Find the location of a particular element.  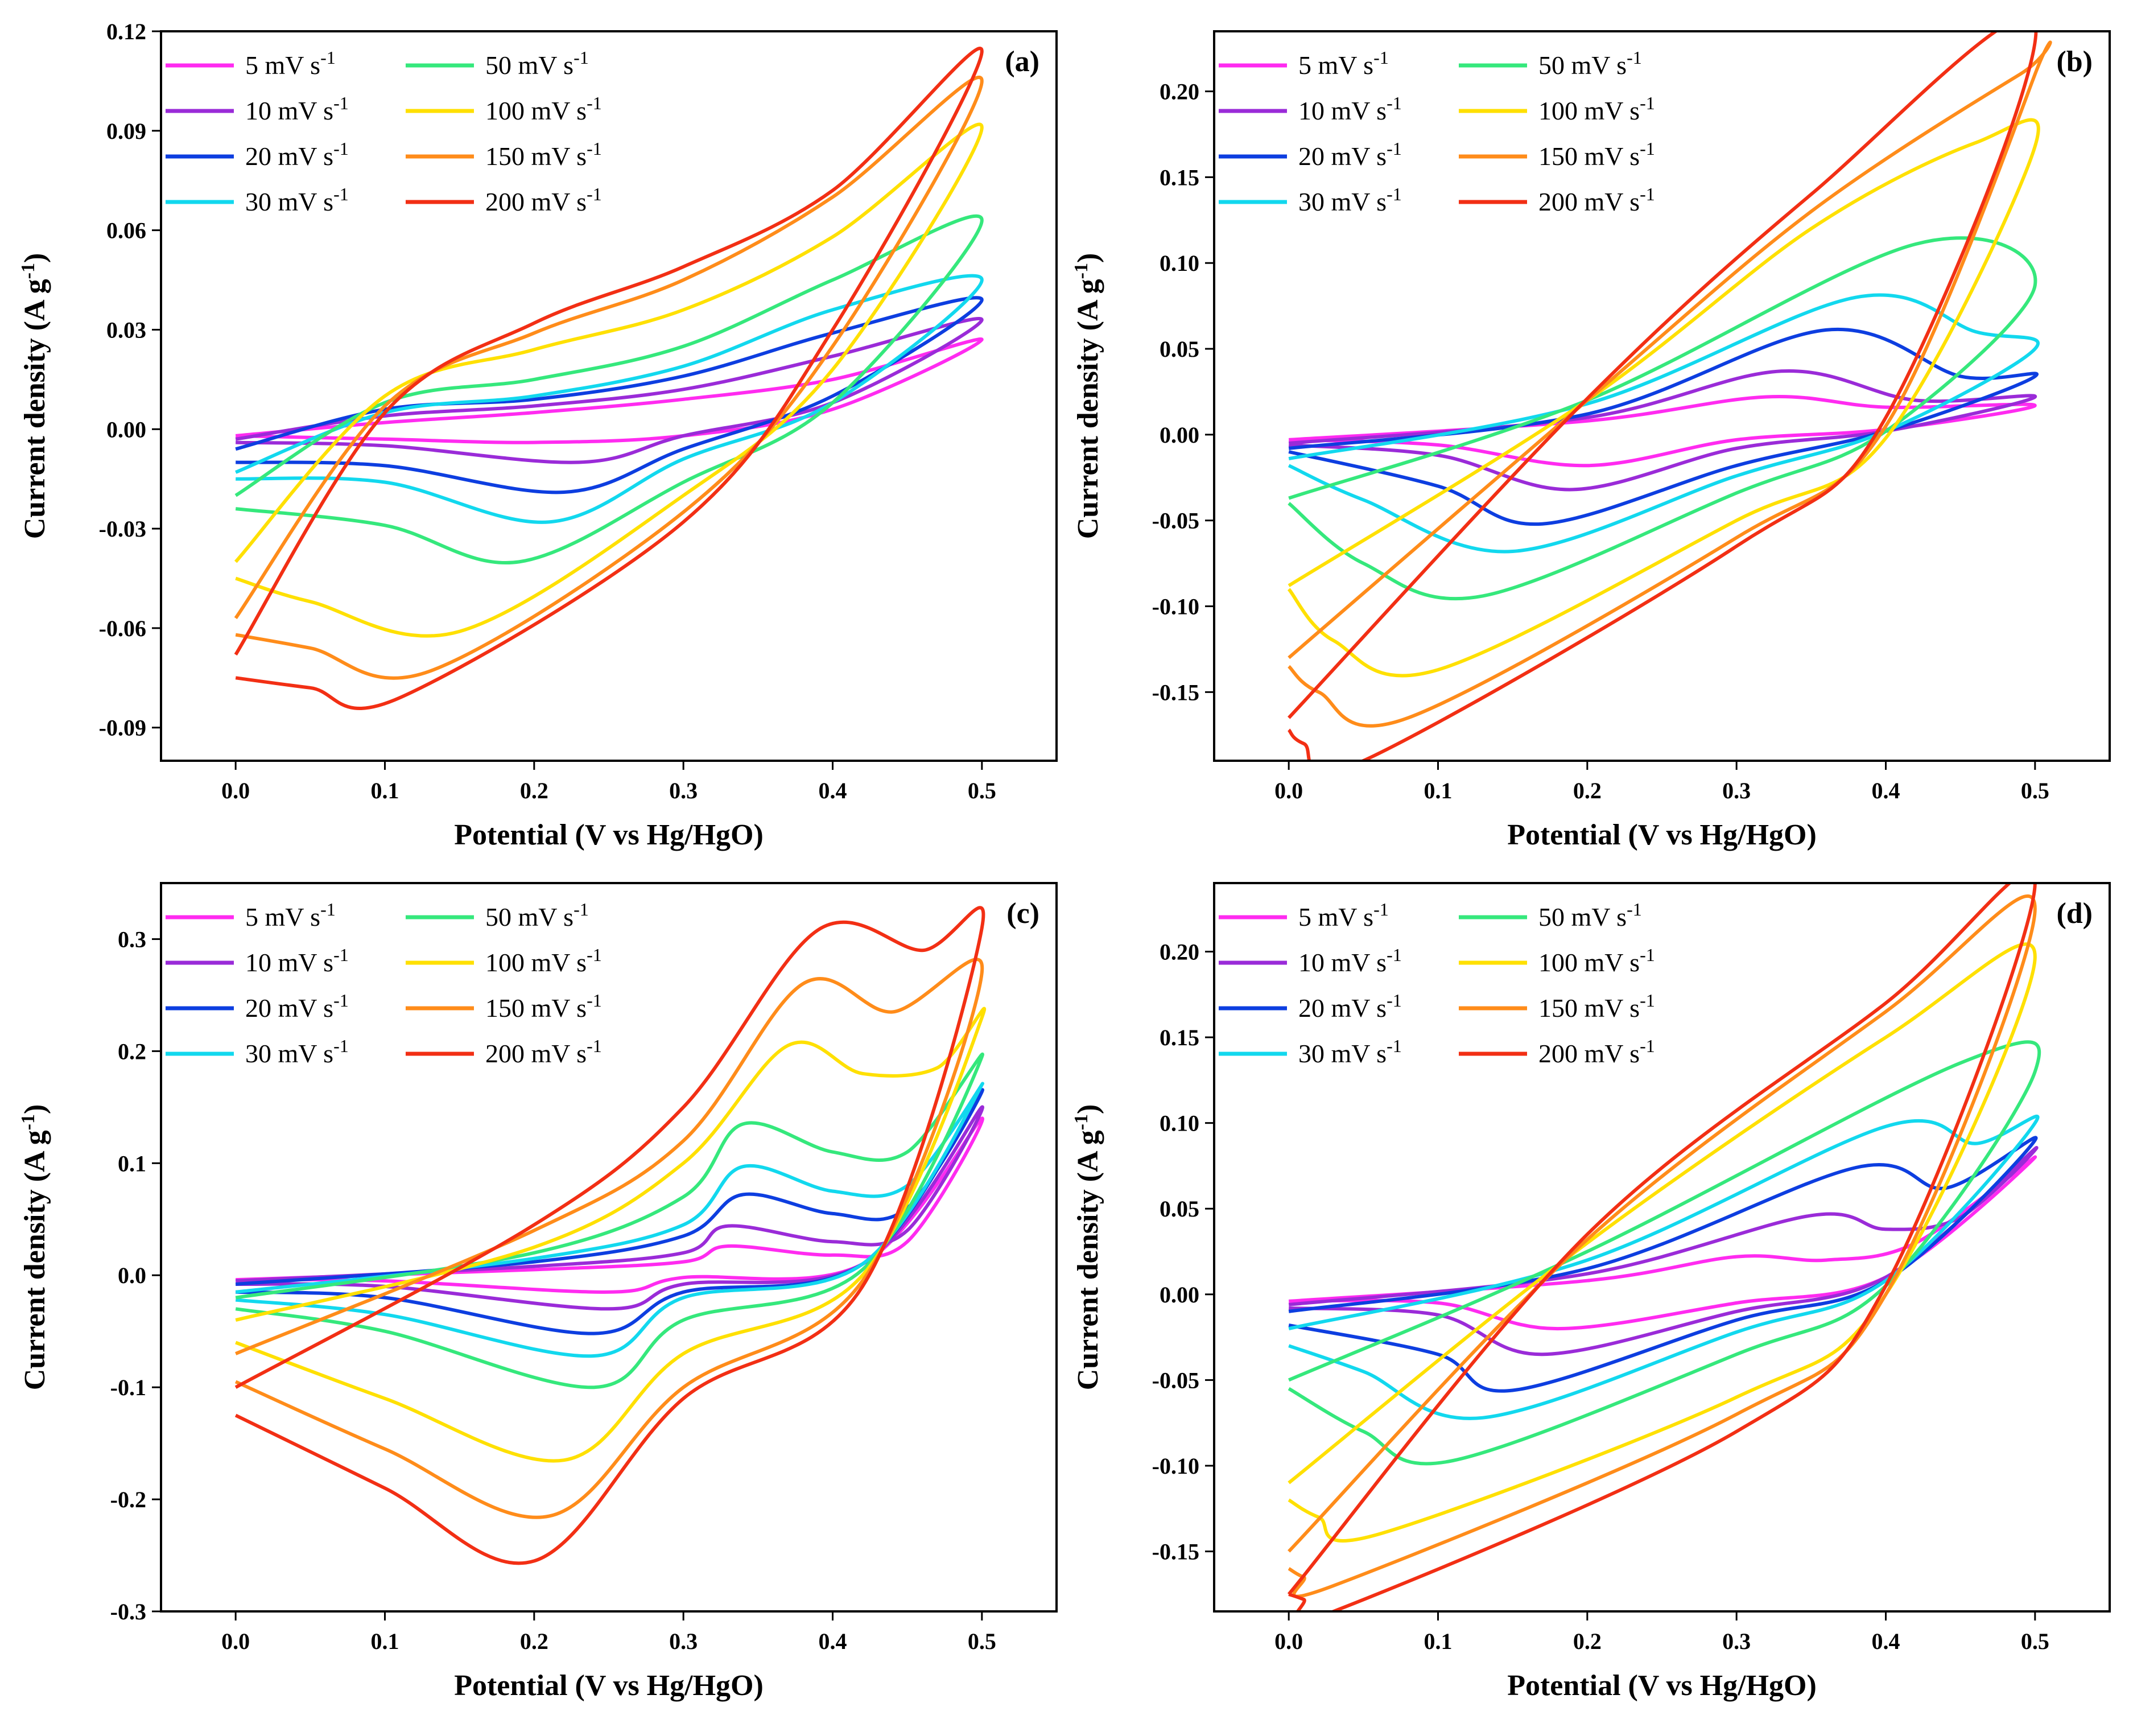

y-tick-label: -0.2 is located at coordinates (128, 1499).